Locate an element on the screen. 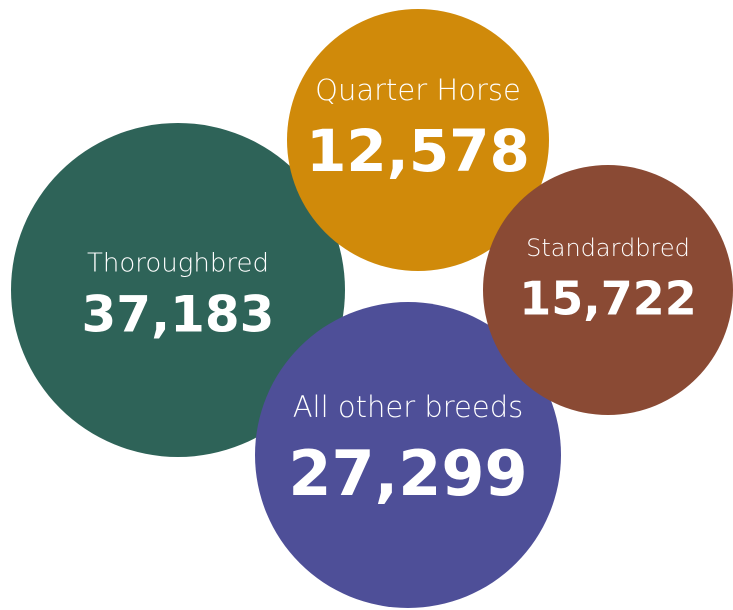 This screenshot has width=733, height=610. bubble-label: Standardbred is located at coordinates (608, 248).